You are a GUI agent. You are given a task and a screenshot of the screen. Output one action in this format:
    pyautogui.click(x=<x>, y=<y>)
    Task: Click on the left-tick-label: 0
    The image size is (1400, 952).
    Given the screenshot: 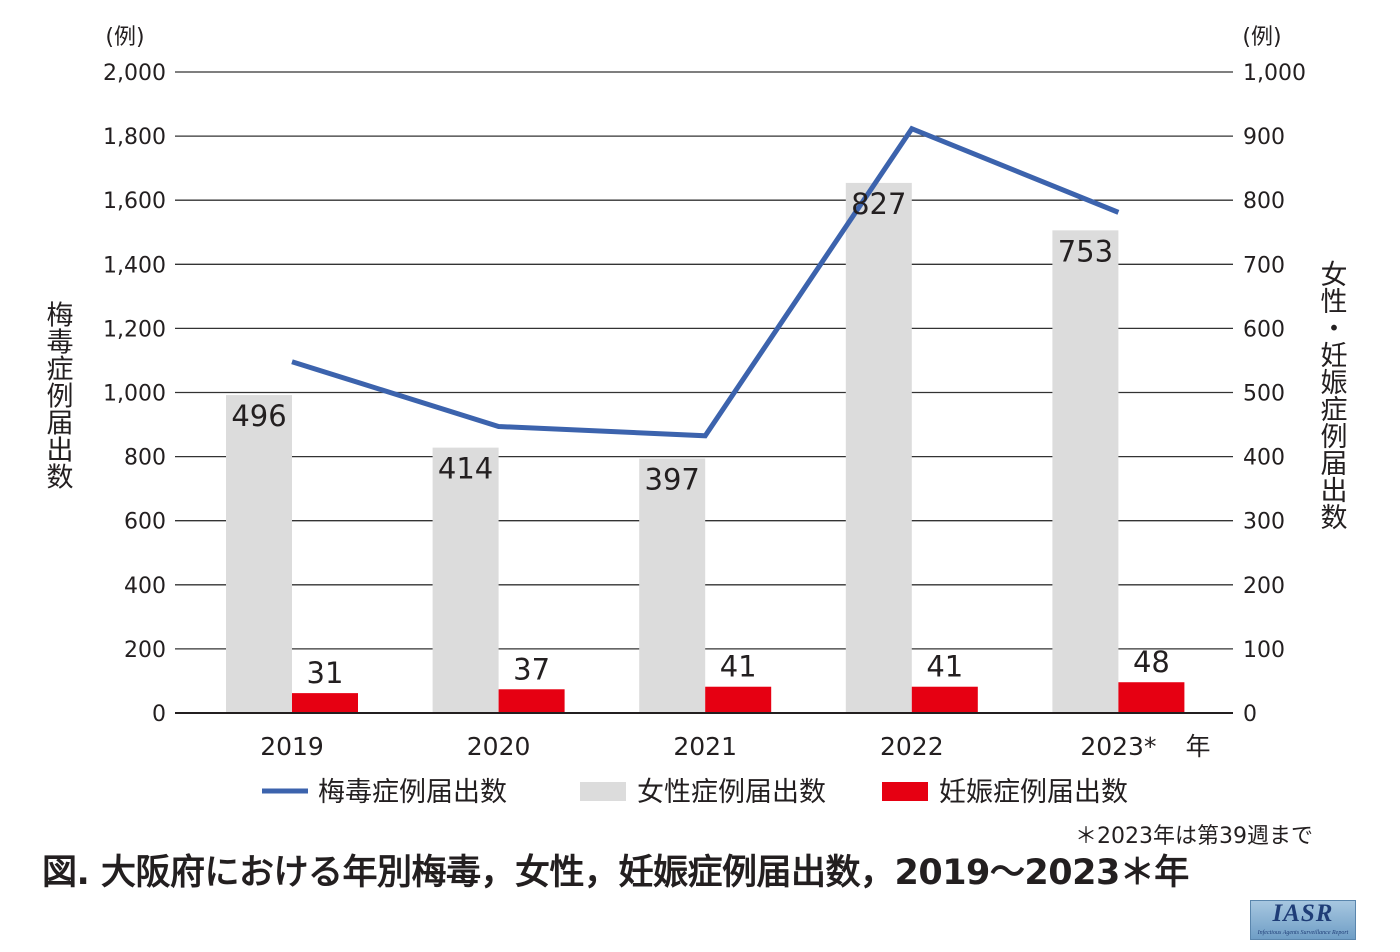 What is the action you would take?
    pyautogui.click(x=159, y=714)
    